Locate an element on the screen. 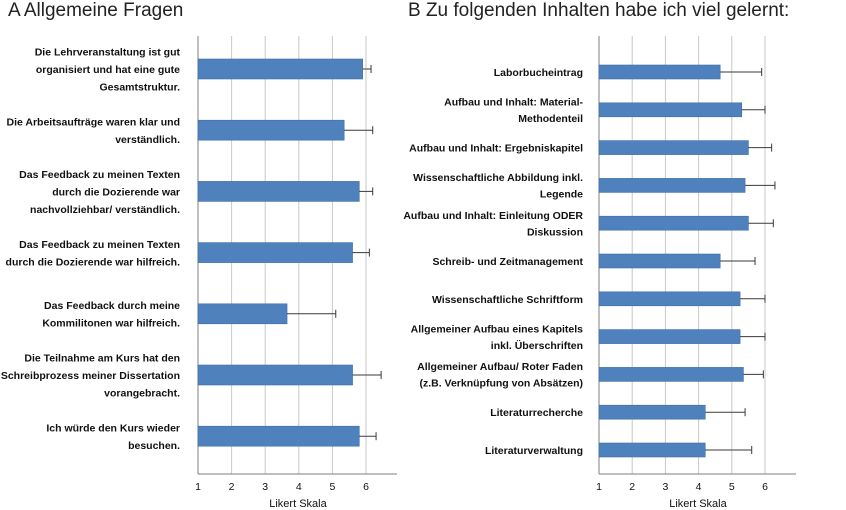 The width and height of the screenshot is (846, 510). chart-a-category-label-line: Schreibprozess meiner Dissertation is located at coordinates (90, 376).